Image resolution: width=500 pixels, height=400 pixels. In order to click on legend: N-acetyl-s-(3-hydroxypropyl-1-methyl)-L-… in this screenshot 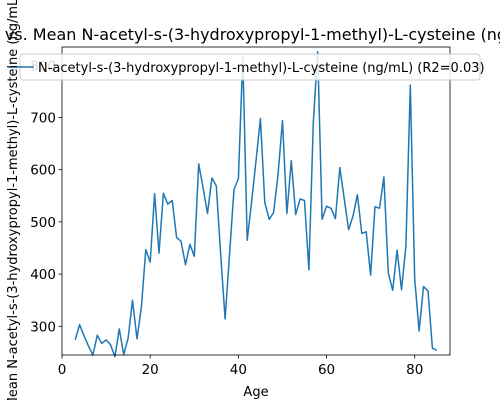, I will do `click(246, 67)`.